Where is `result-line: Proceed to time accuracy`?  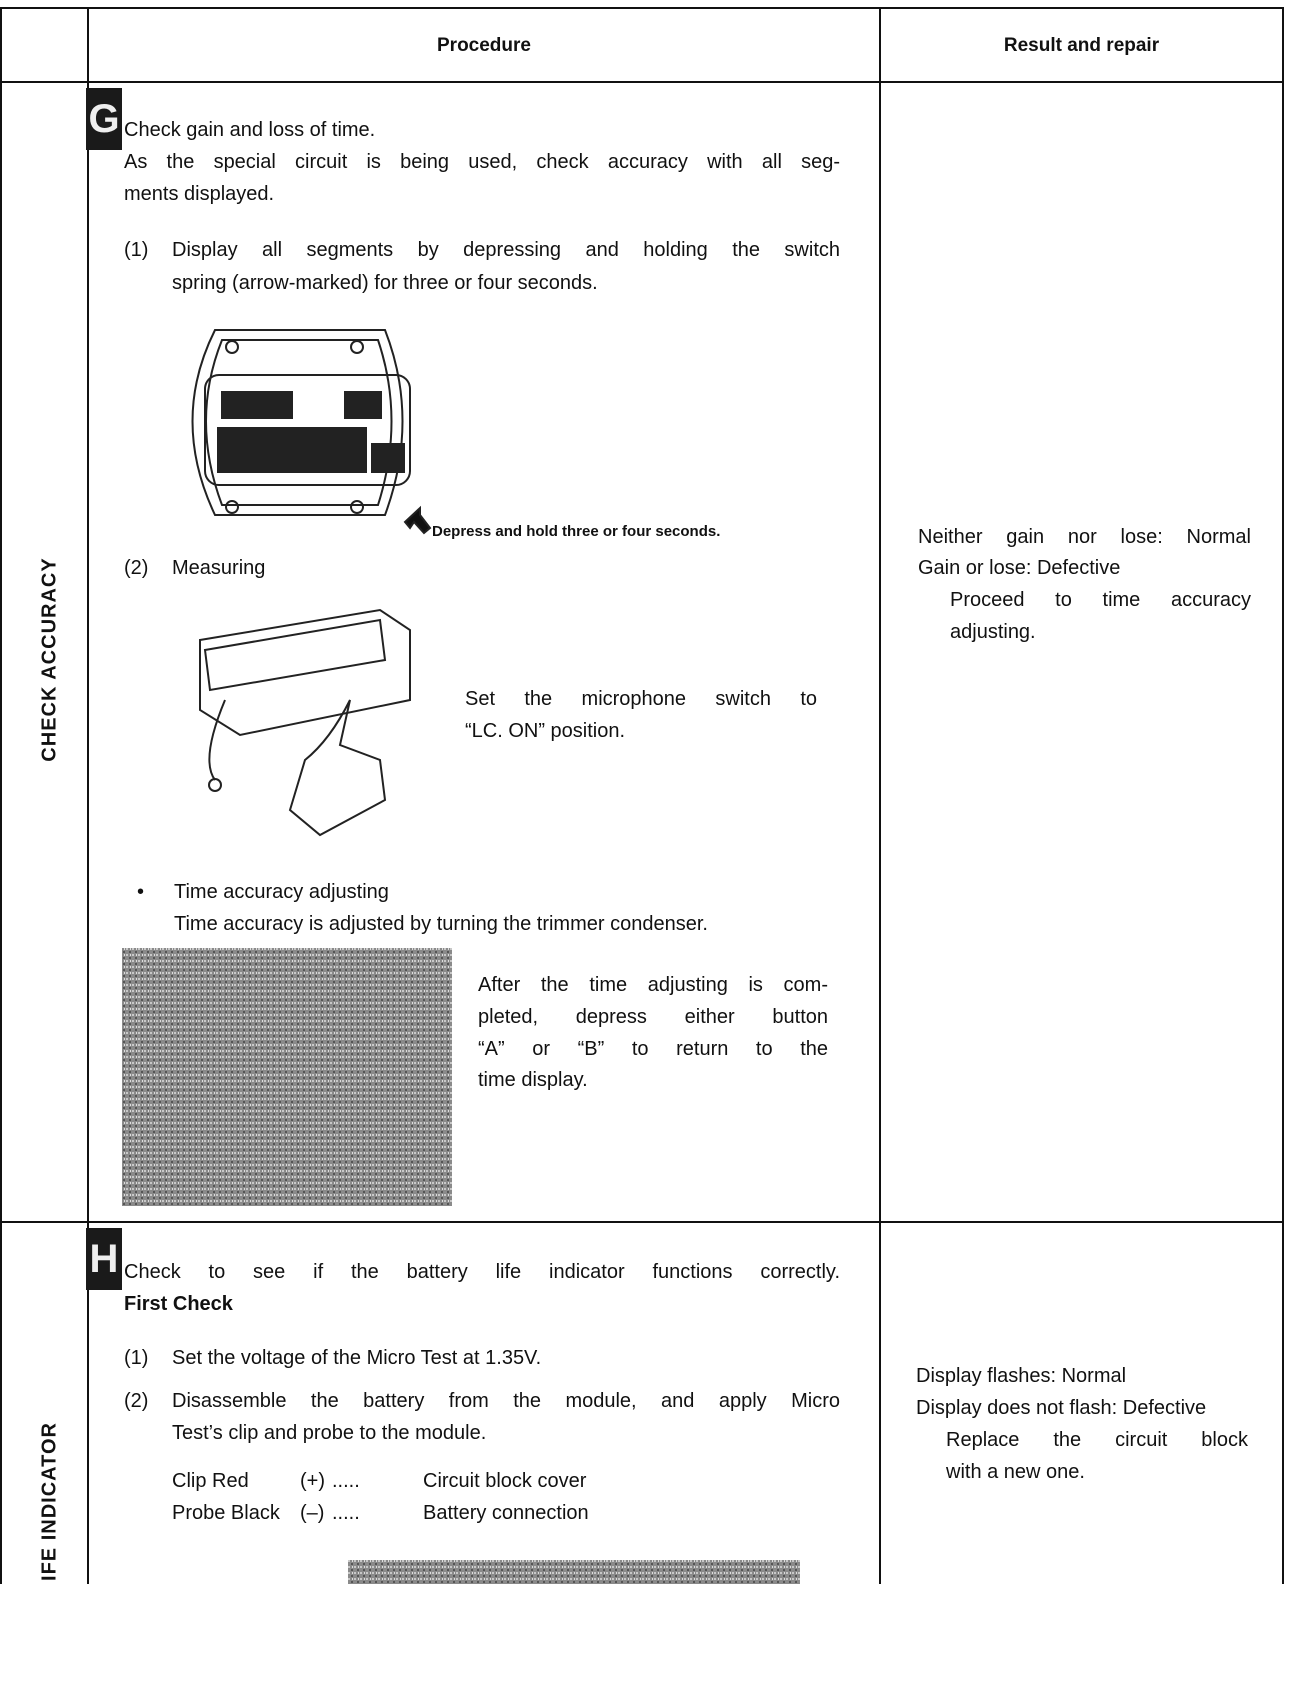
result-line: Proceed to time accuracy is located at coordinates (1100, 600).